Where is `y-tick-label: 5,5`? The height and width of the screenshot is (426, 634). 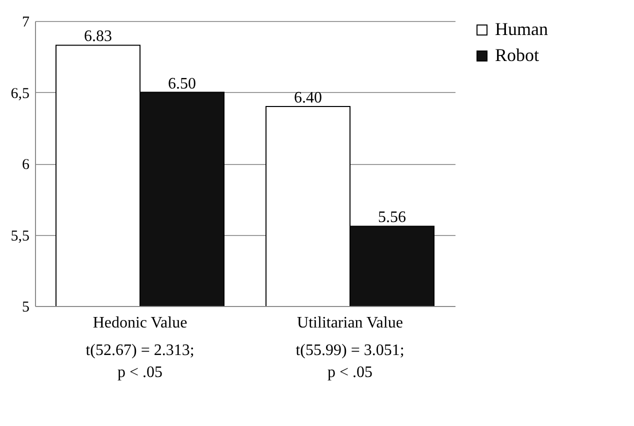 y-tick-label: 5,5 is located at coordinates (20, 236).